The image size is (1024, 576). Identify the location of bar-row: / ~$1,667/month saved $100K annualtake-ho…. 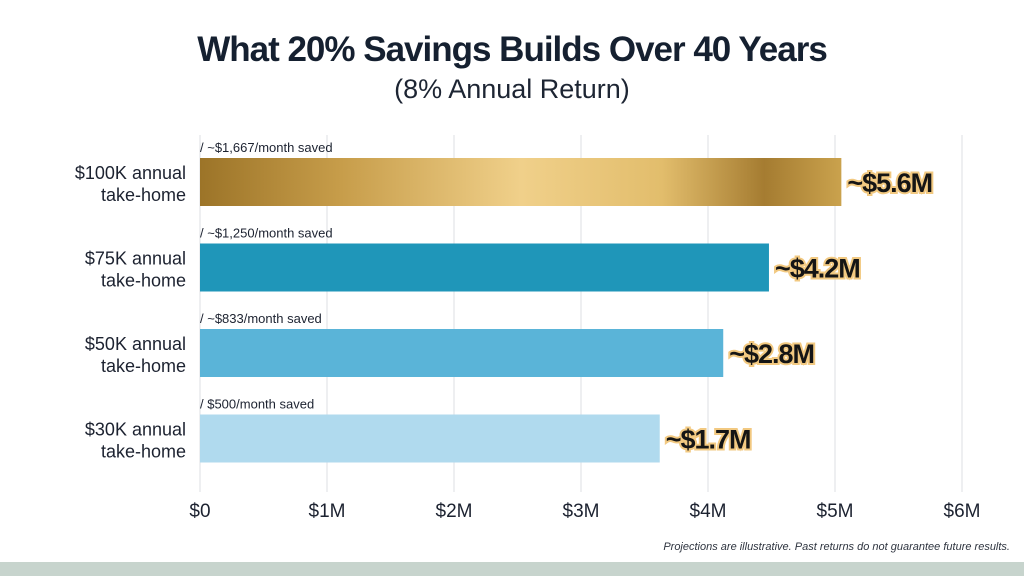
(505, 173).